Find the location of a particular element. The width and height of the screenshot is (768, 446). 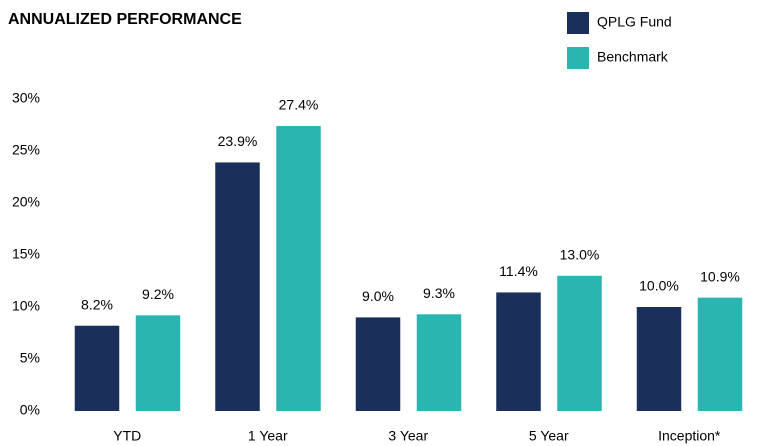

y-tick-label: 10% is located at coordinates (26, 306).